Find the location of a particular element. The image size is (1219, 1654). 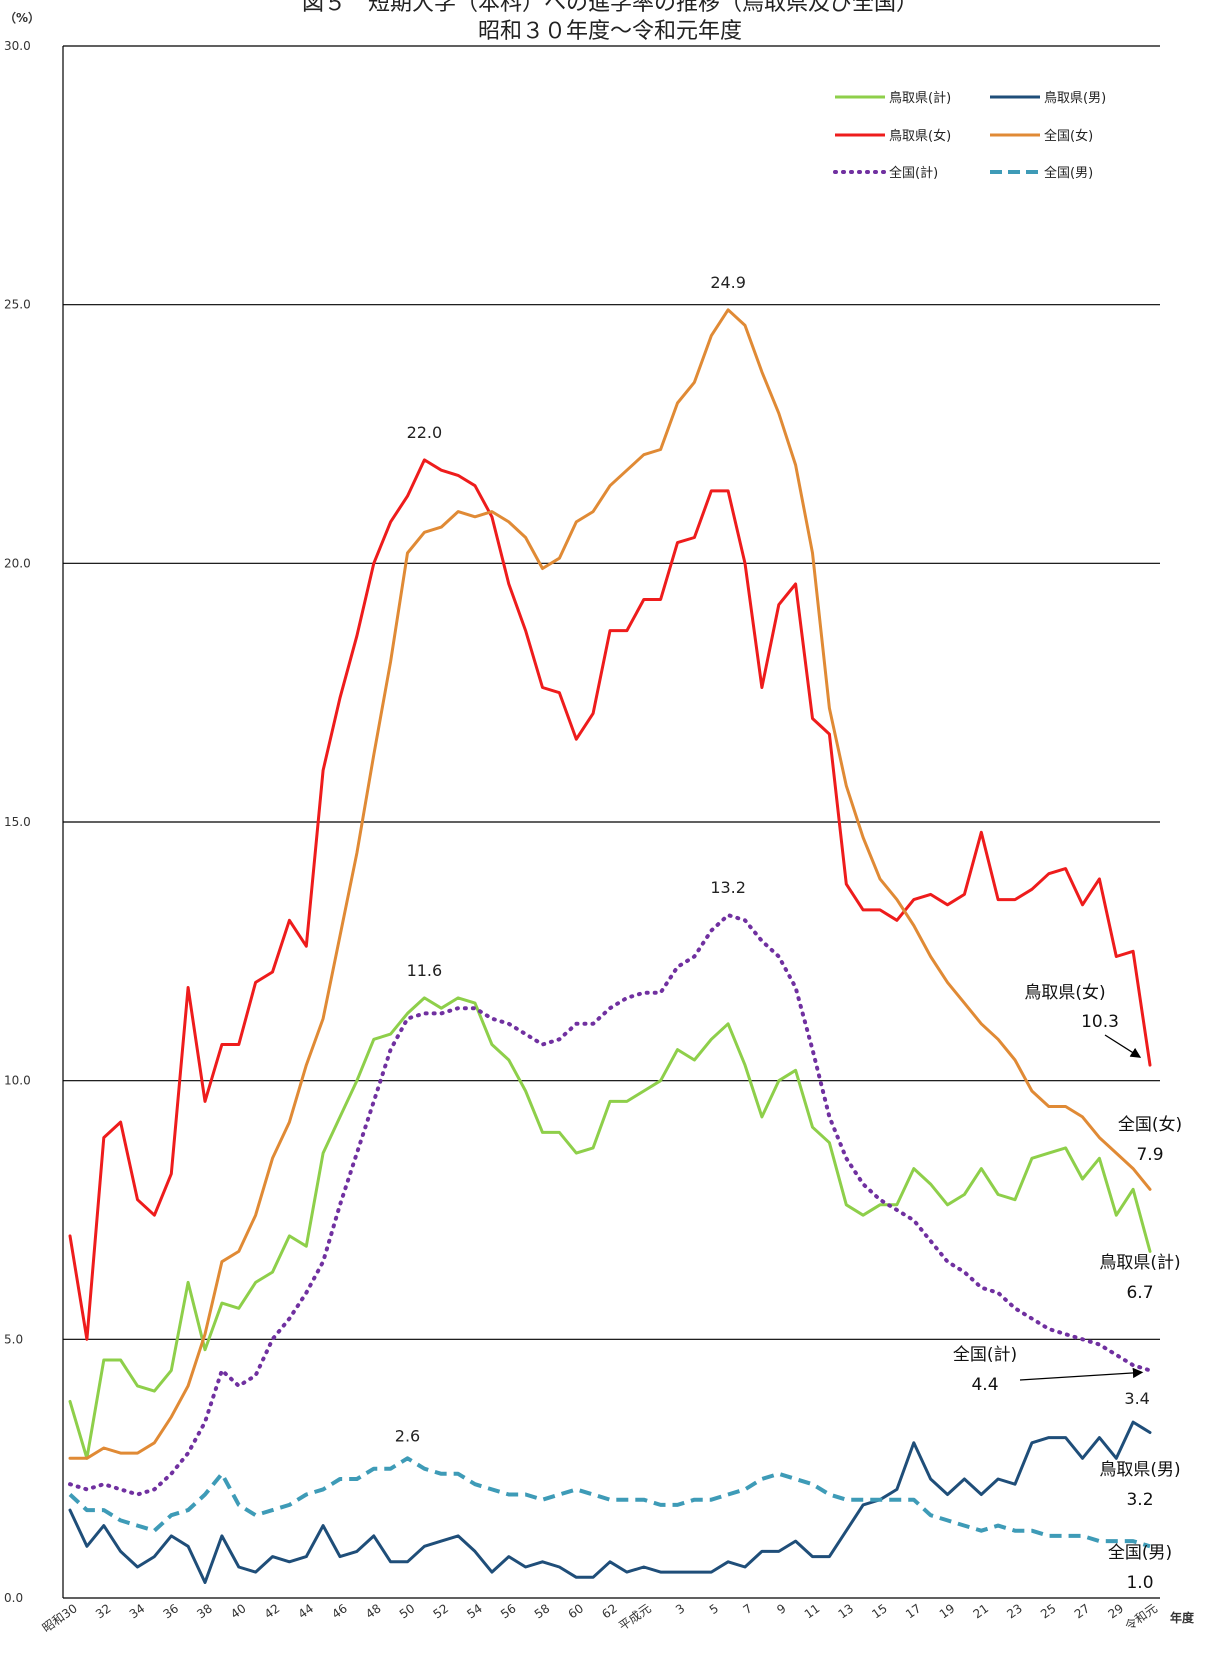

x-tick-label: 32 is located at coordinates (103, 1611).